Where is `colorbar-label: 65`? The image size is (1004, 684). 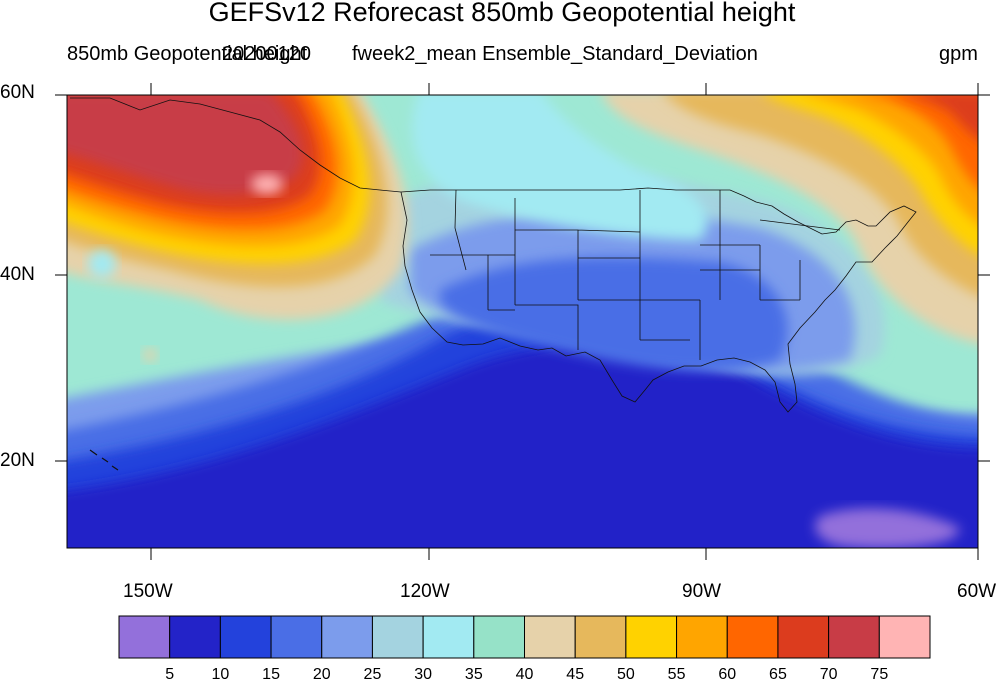 colorbar-label: 65 is located at coordinates (778, 674).